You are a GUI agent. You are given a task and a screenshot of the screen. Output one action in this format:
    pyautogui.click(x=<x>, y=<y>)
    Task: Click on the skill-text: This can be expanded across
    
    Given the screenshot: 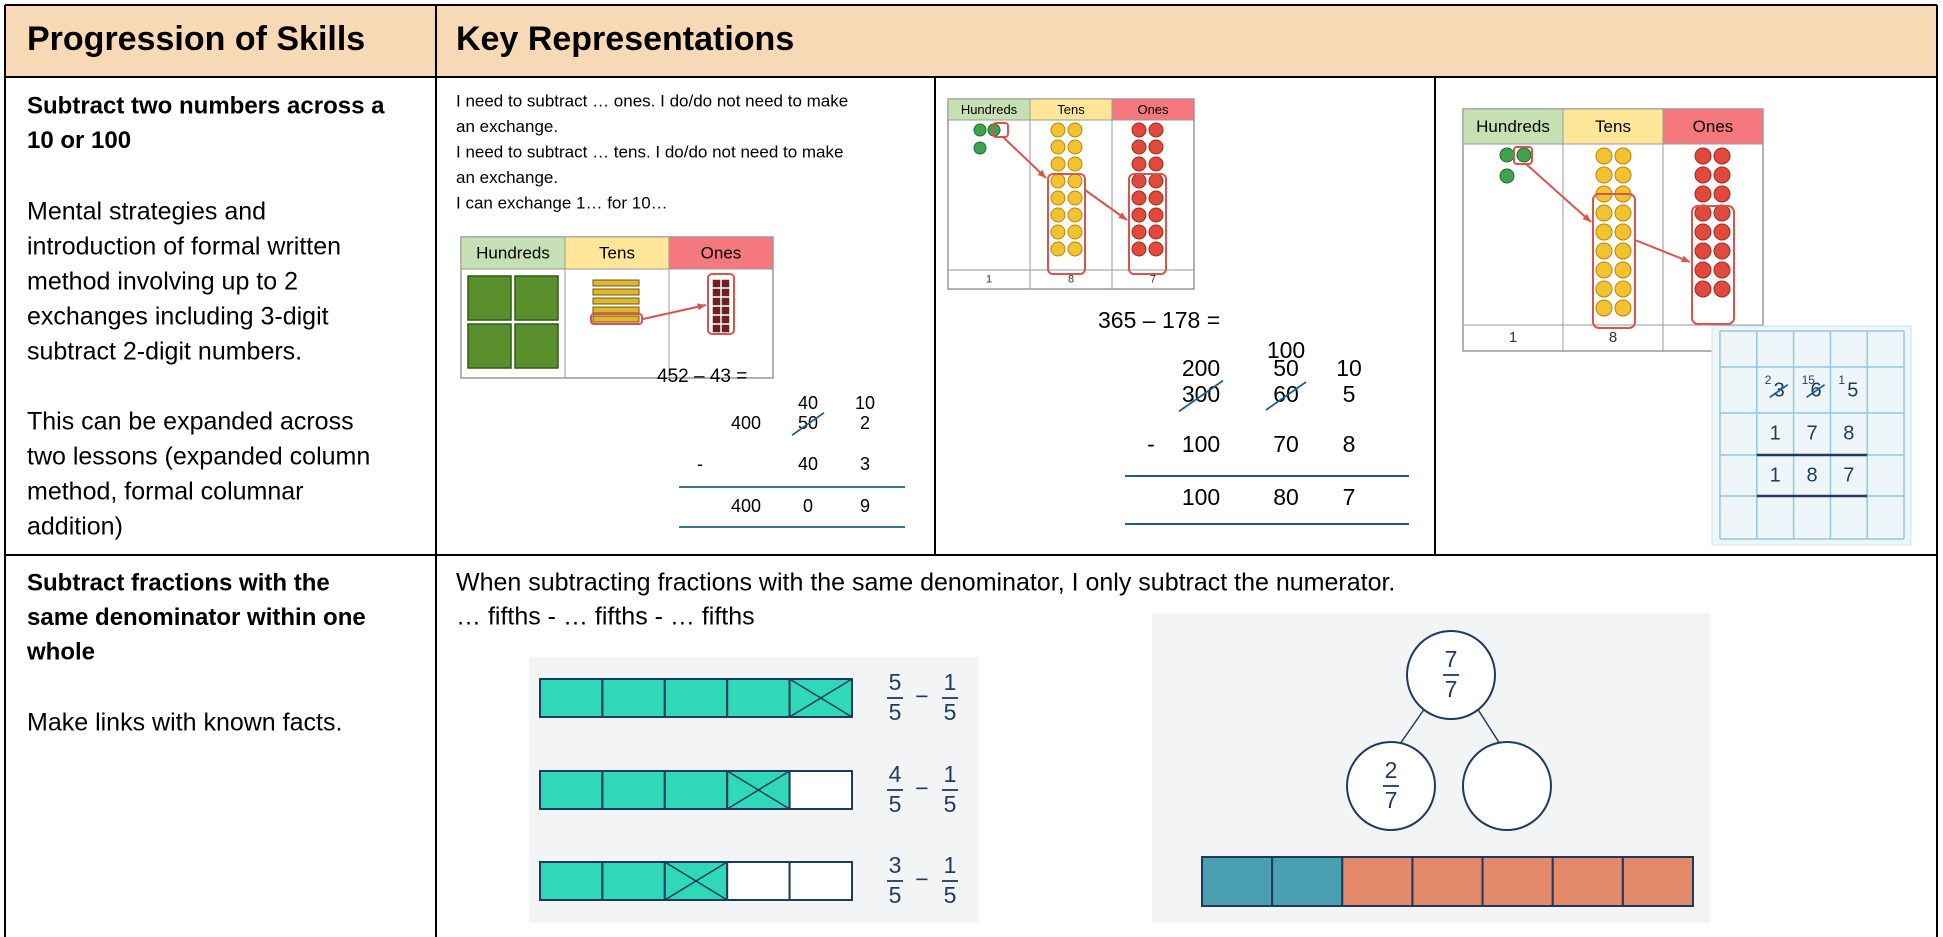 What is the action you would take?
    pyautogui.click(x=190, y=422)
    